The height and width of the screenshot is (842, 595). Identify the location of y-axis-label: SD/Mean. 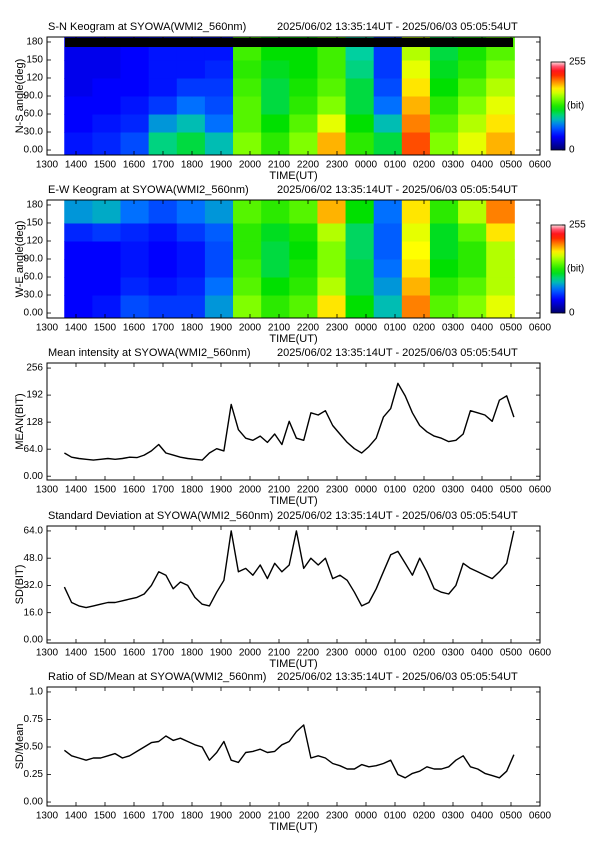
(20, 747).